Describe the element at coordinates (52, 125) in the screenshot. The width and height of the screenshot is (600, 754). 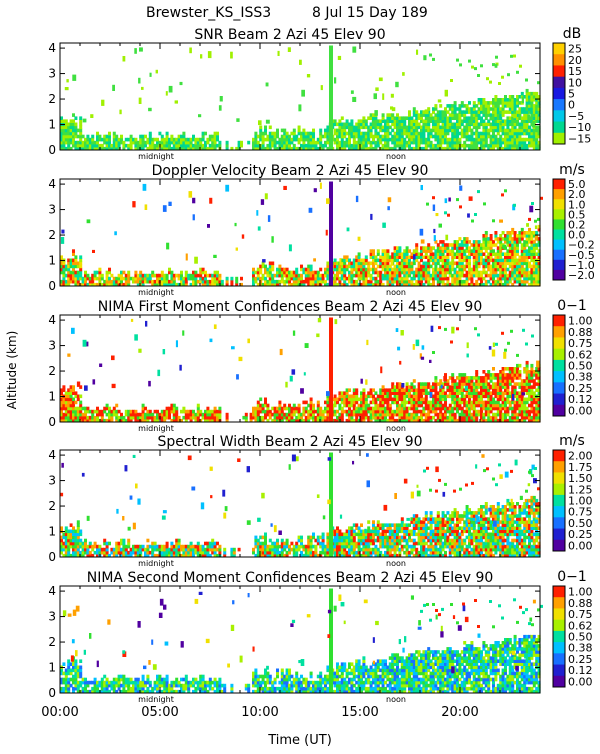
I see `y-tick-label: 1` at that location.